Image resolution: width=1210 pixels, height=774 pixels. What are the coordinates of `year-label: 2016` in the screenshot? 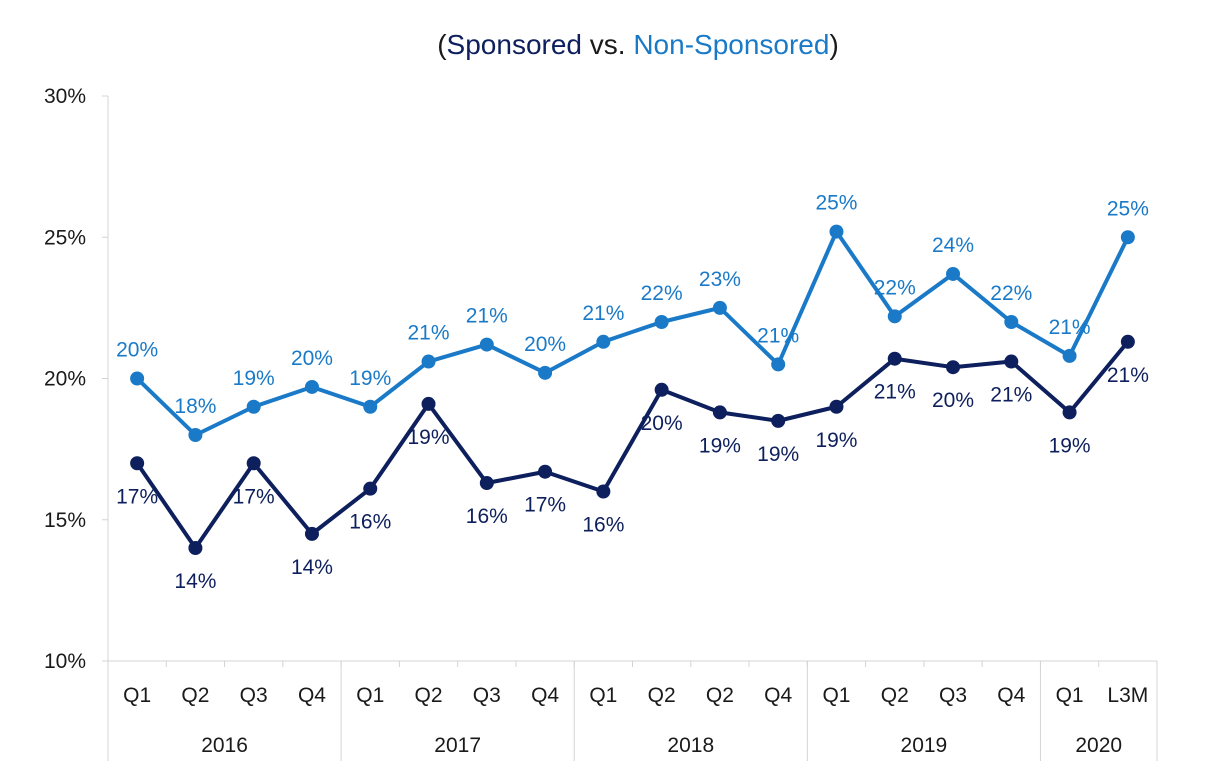 It's located at (224, 745).